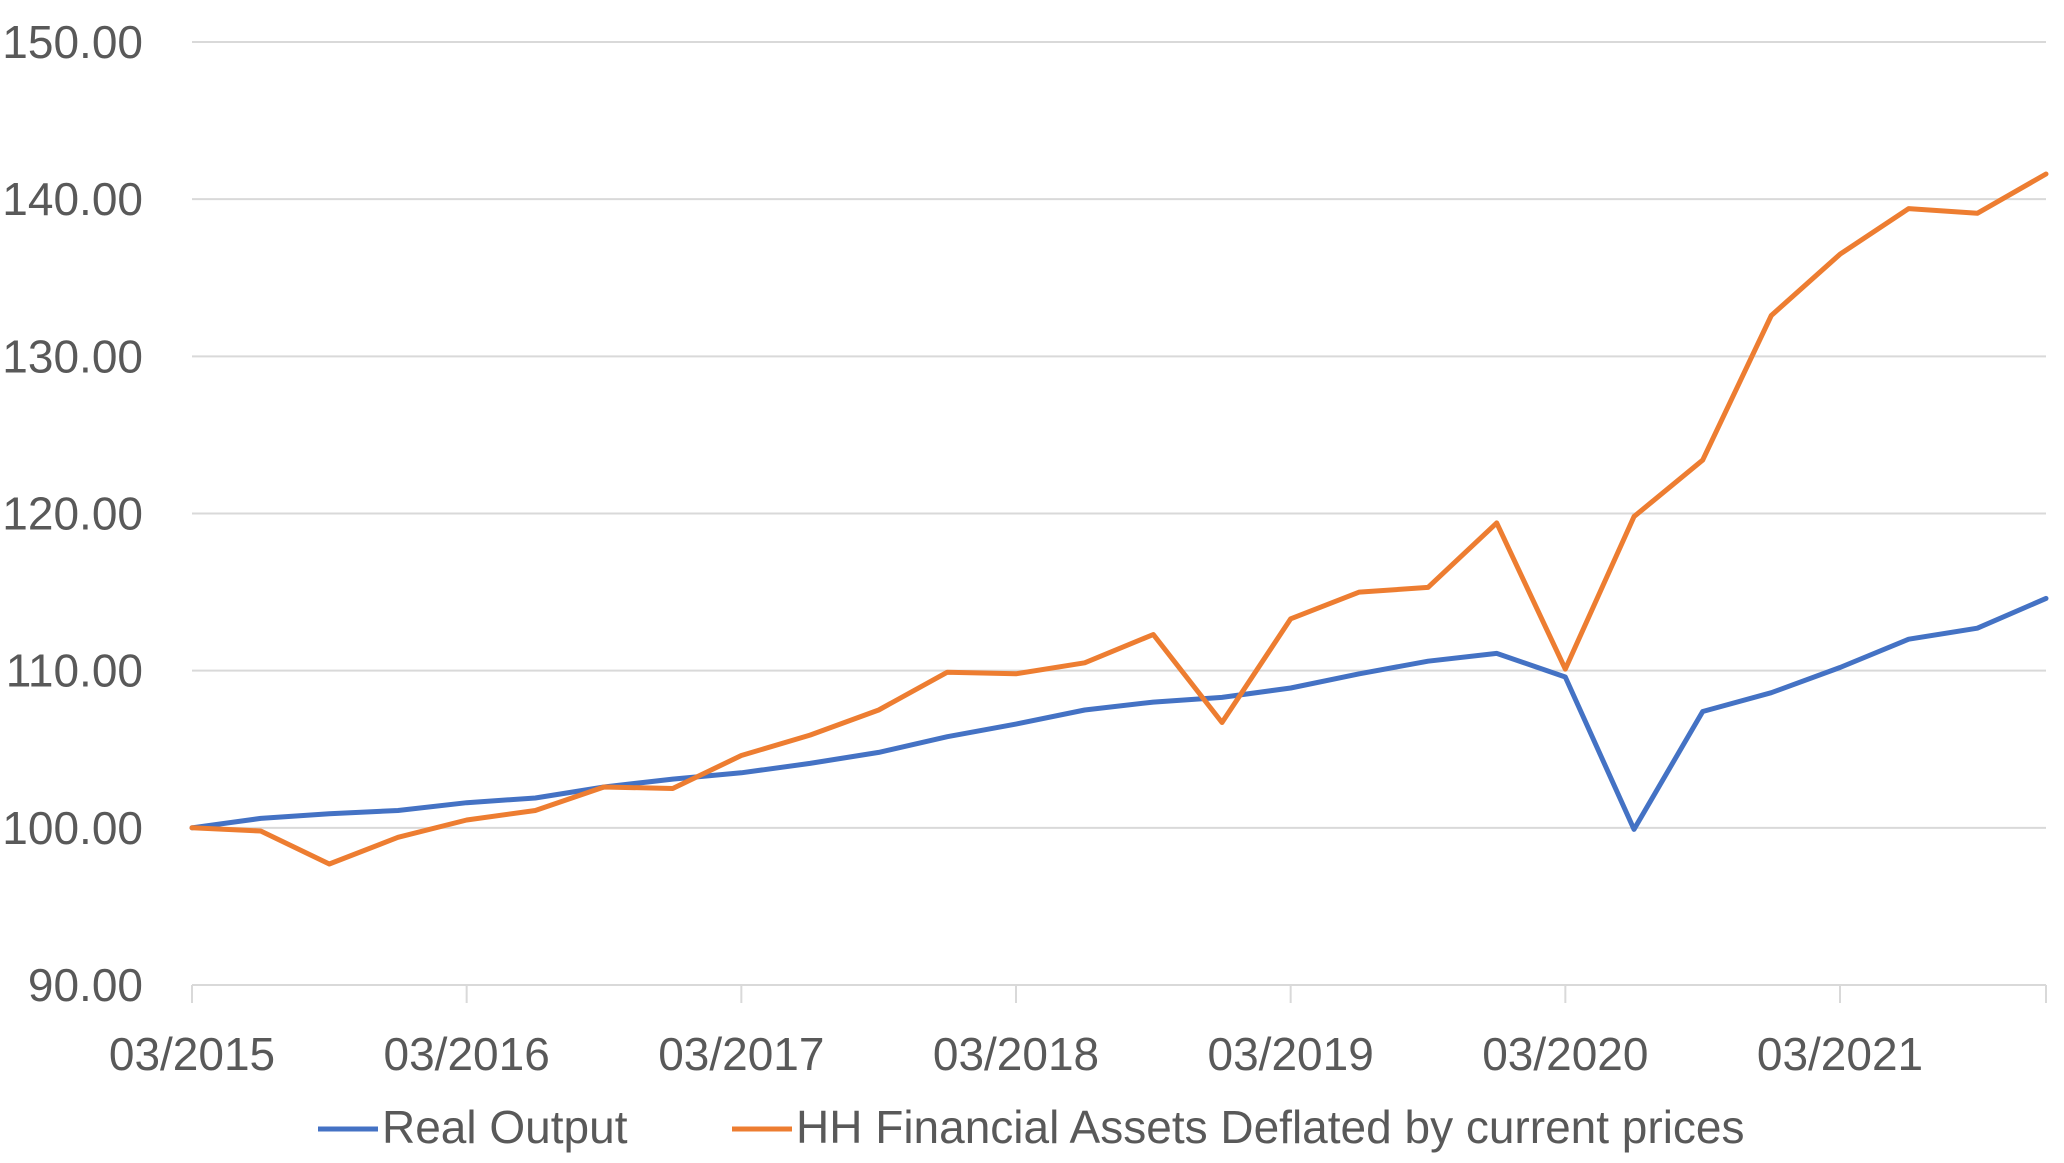  I want to click on x-tick-label: 03/2018, so click(1016, 1054).